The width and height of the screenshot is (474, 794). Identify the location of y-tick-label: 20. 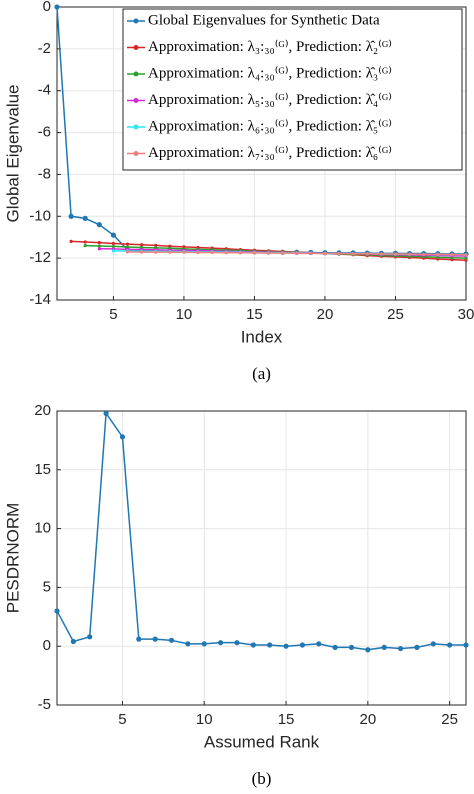
(42, 410).